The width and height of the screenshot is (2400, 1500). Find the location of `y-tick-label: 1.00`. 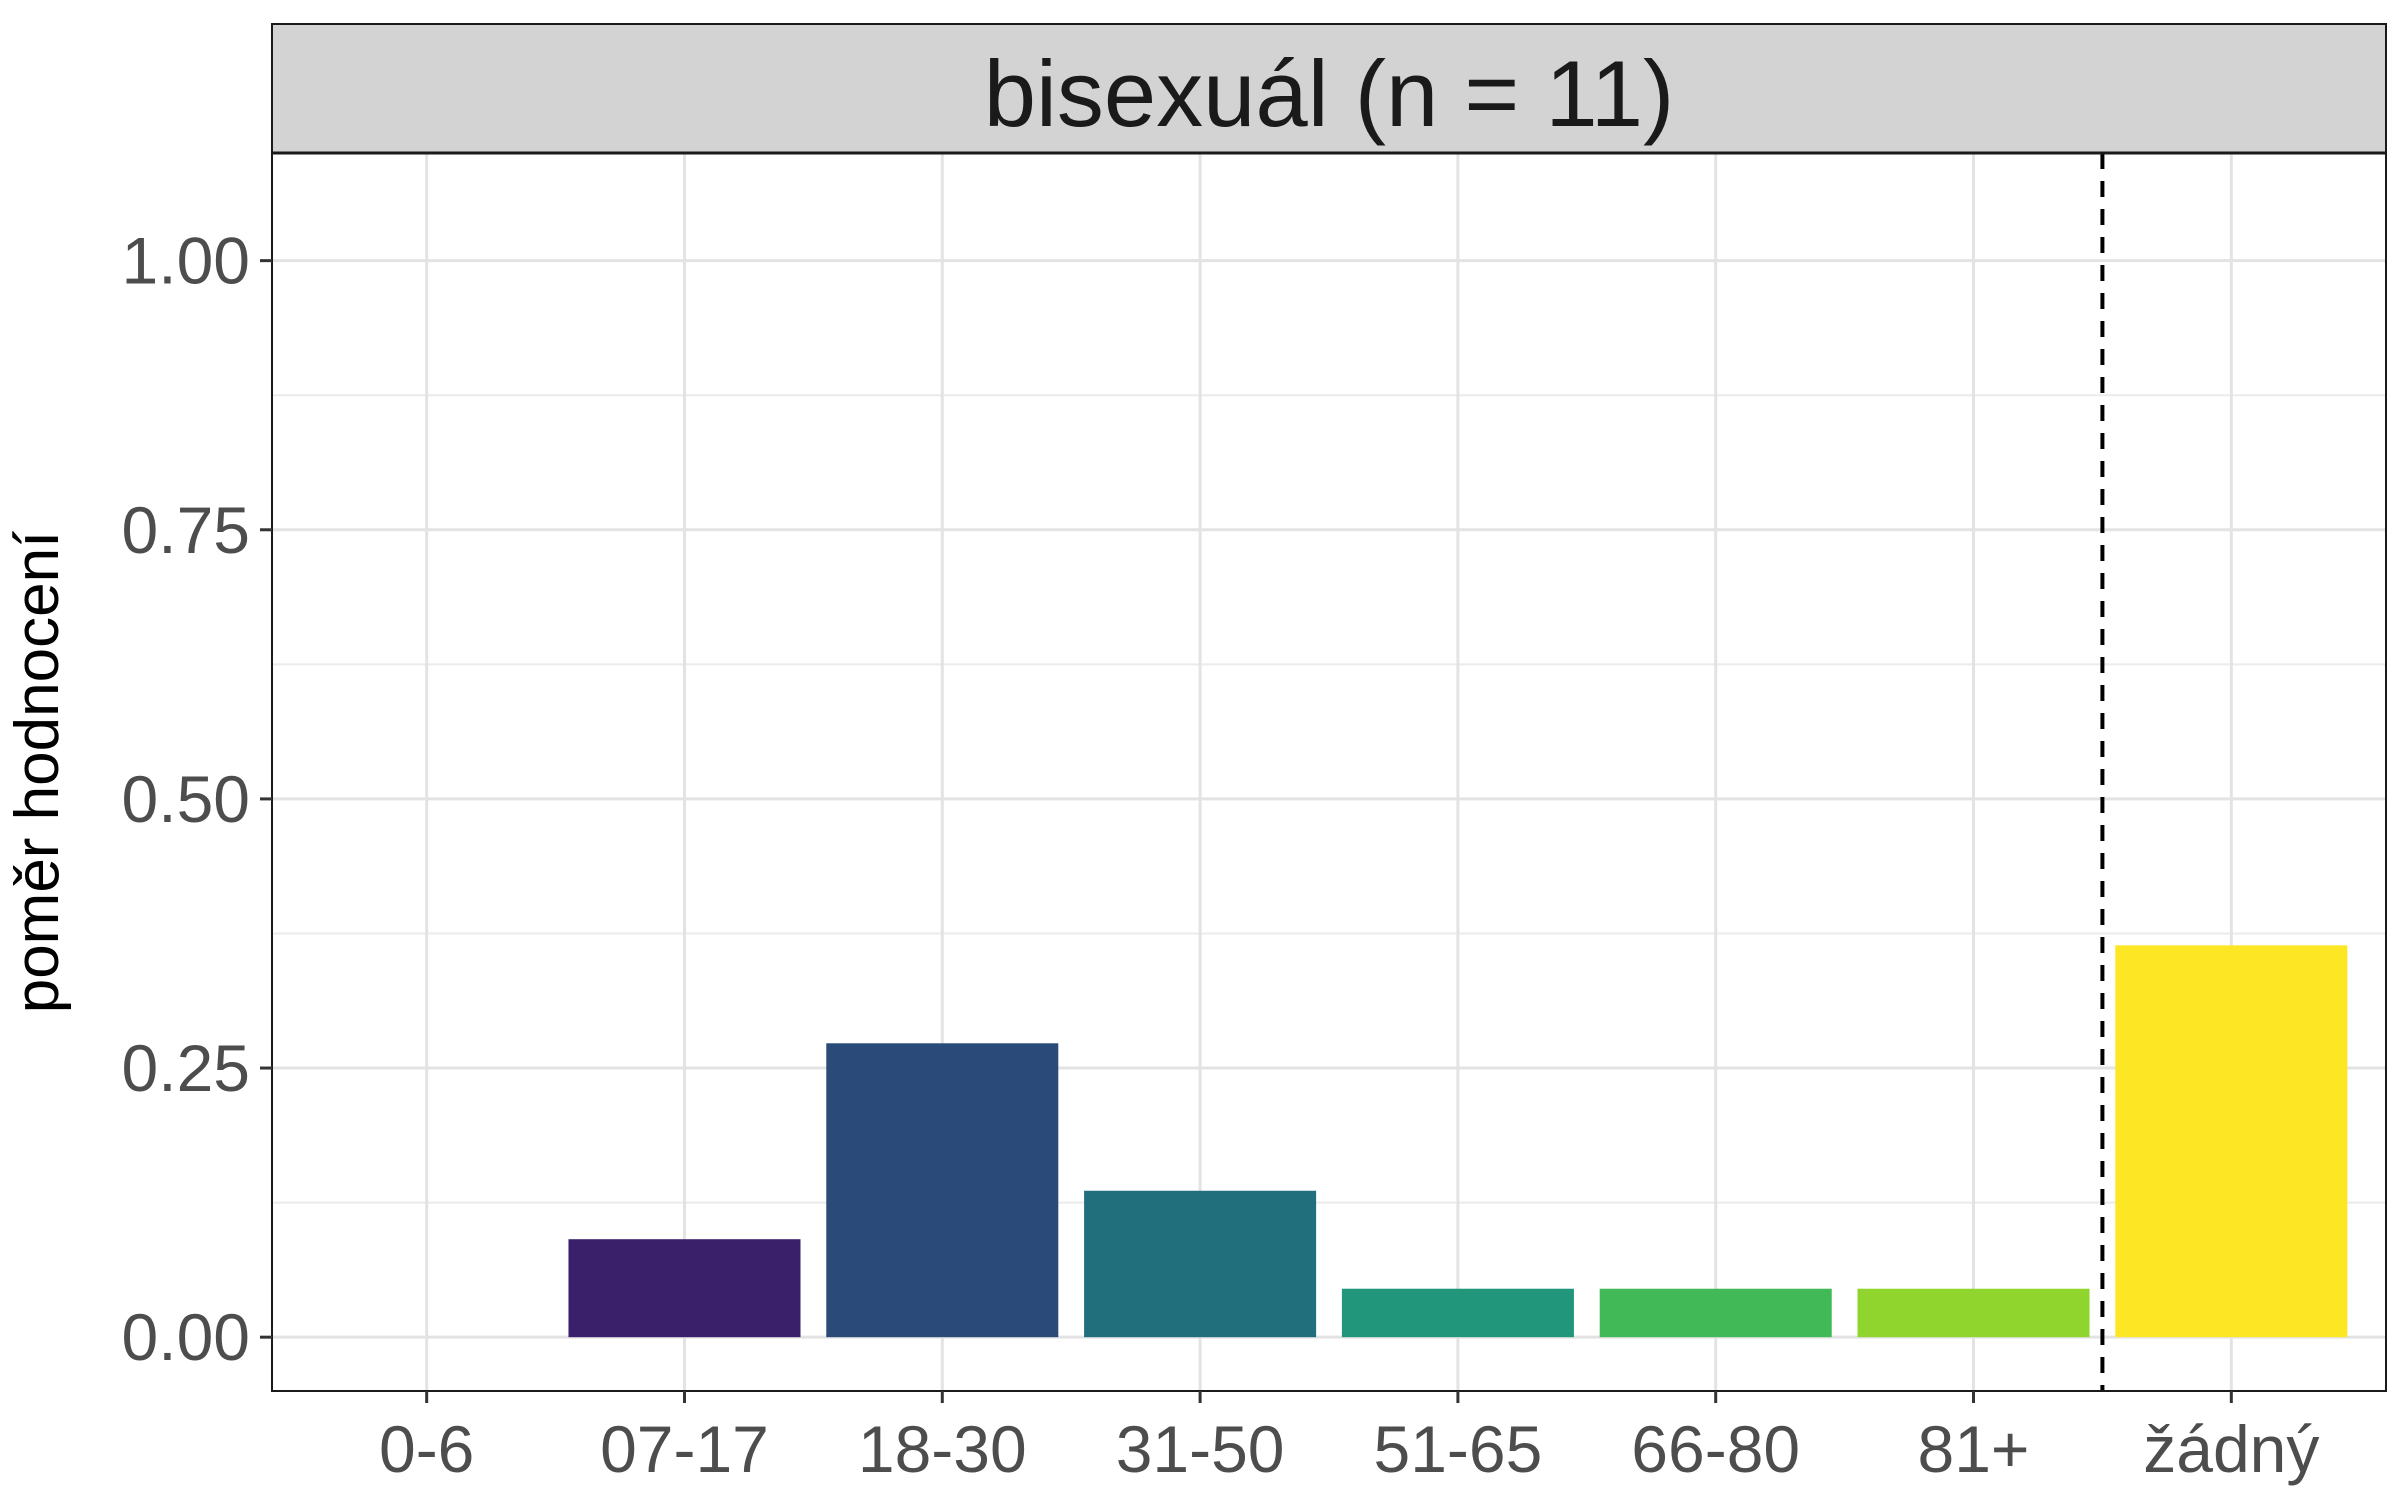

y-tick-label: 1.00 is located at coordinates (186, 261).